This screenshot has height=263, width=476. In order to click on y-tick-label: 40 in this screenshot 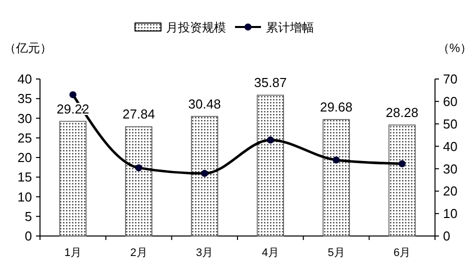, I will do `click(25, 79)`.